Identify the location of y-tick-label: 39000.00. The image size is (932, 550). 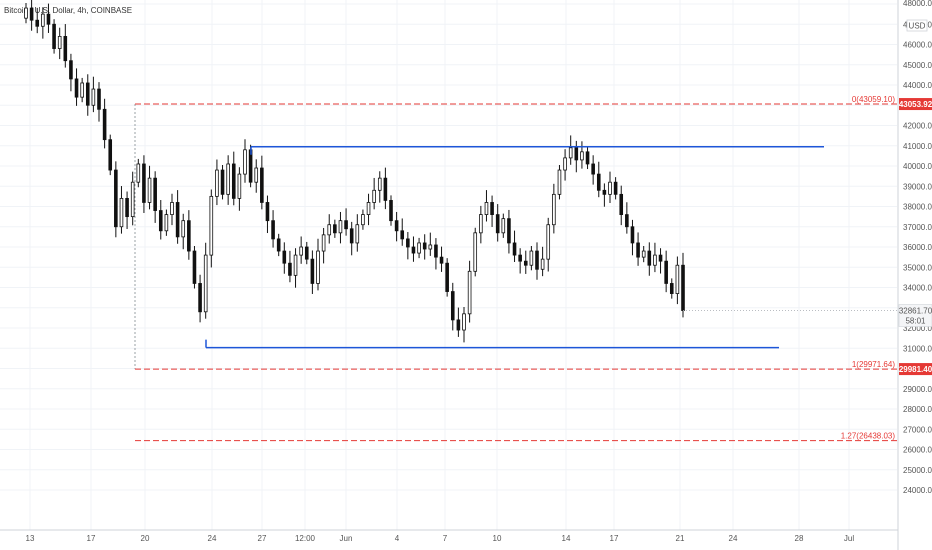
(917, 186).